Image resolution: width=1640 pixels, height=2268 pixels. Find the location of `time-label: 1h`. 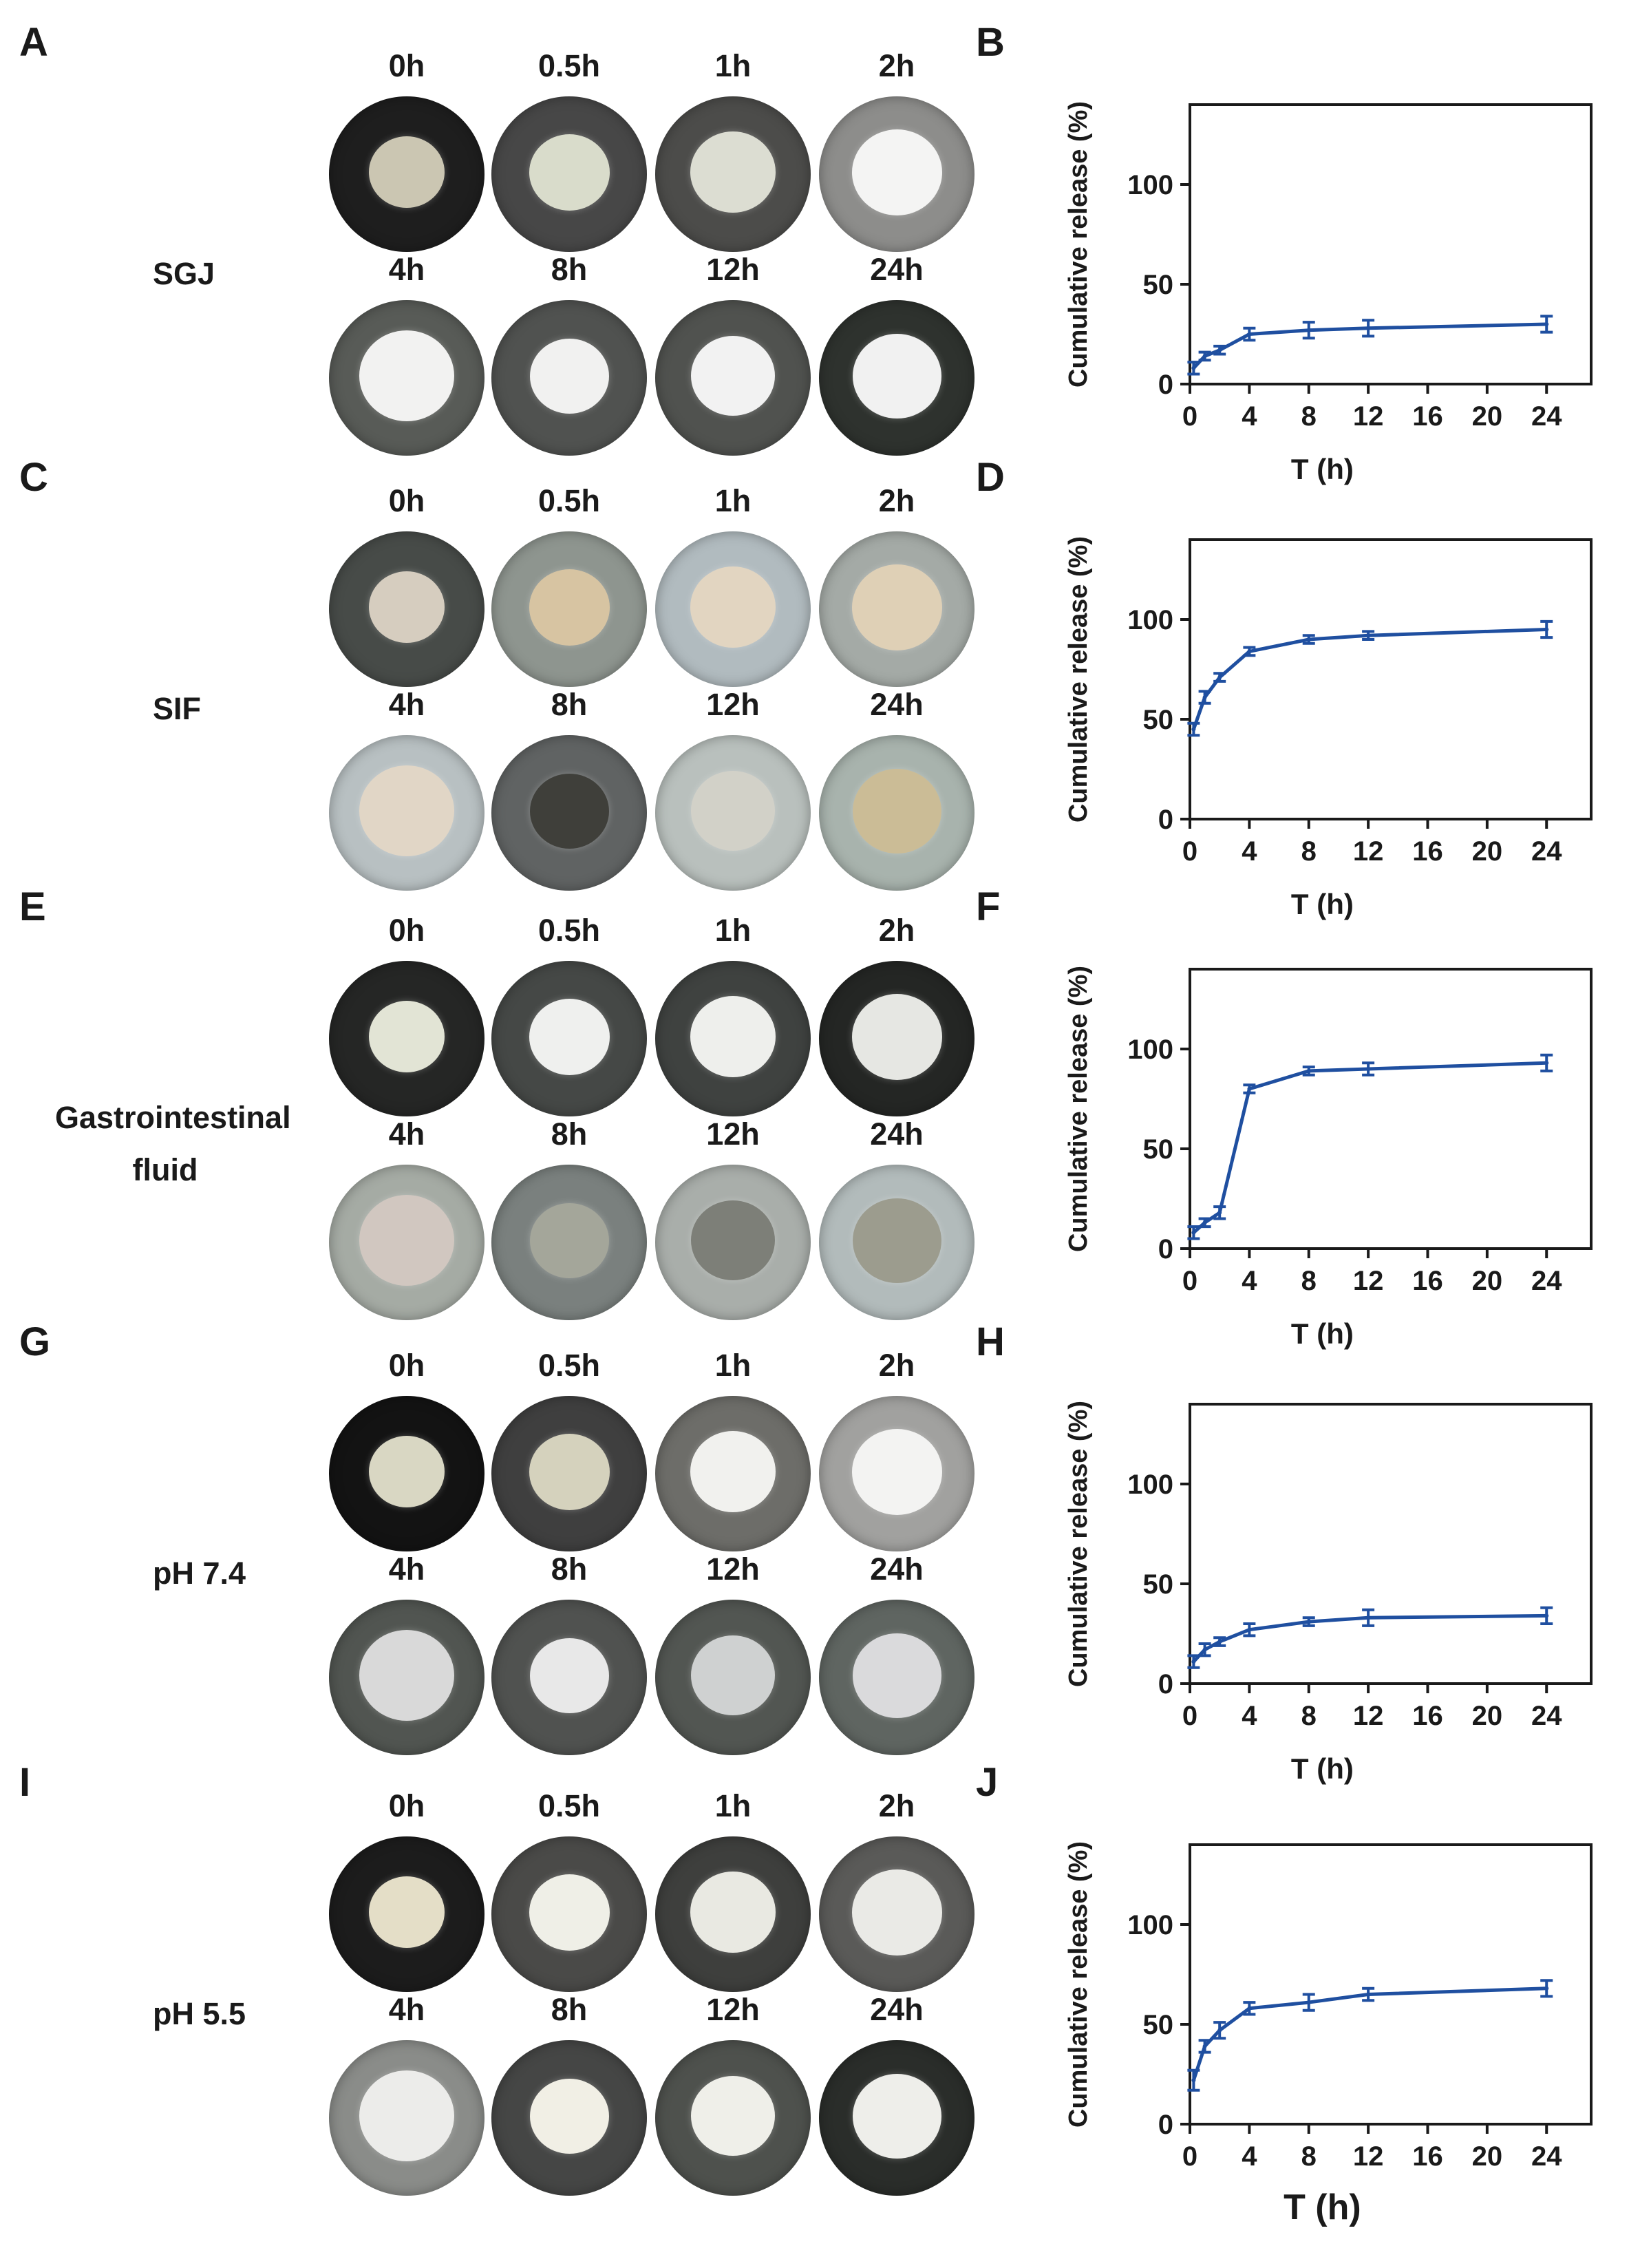

time-label: 1h is located at coordinates (733, 66).